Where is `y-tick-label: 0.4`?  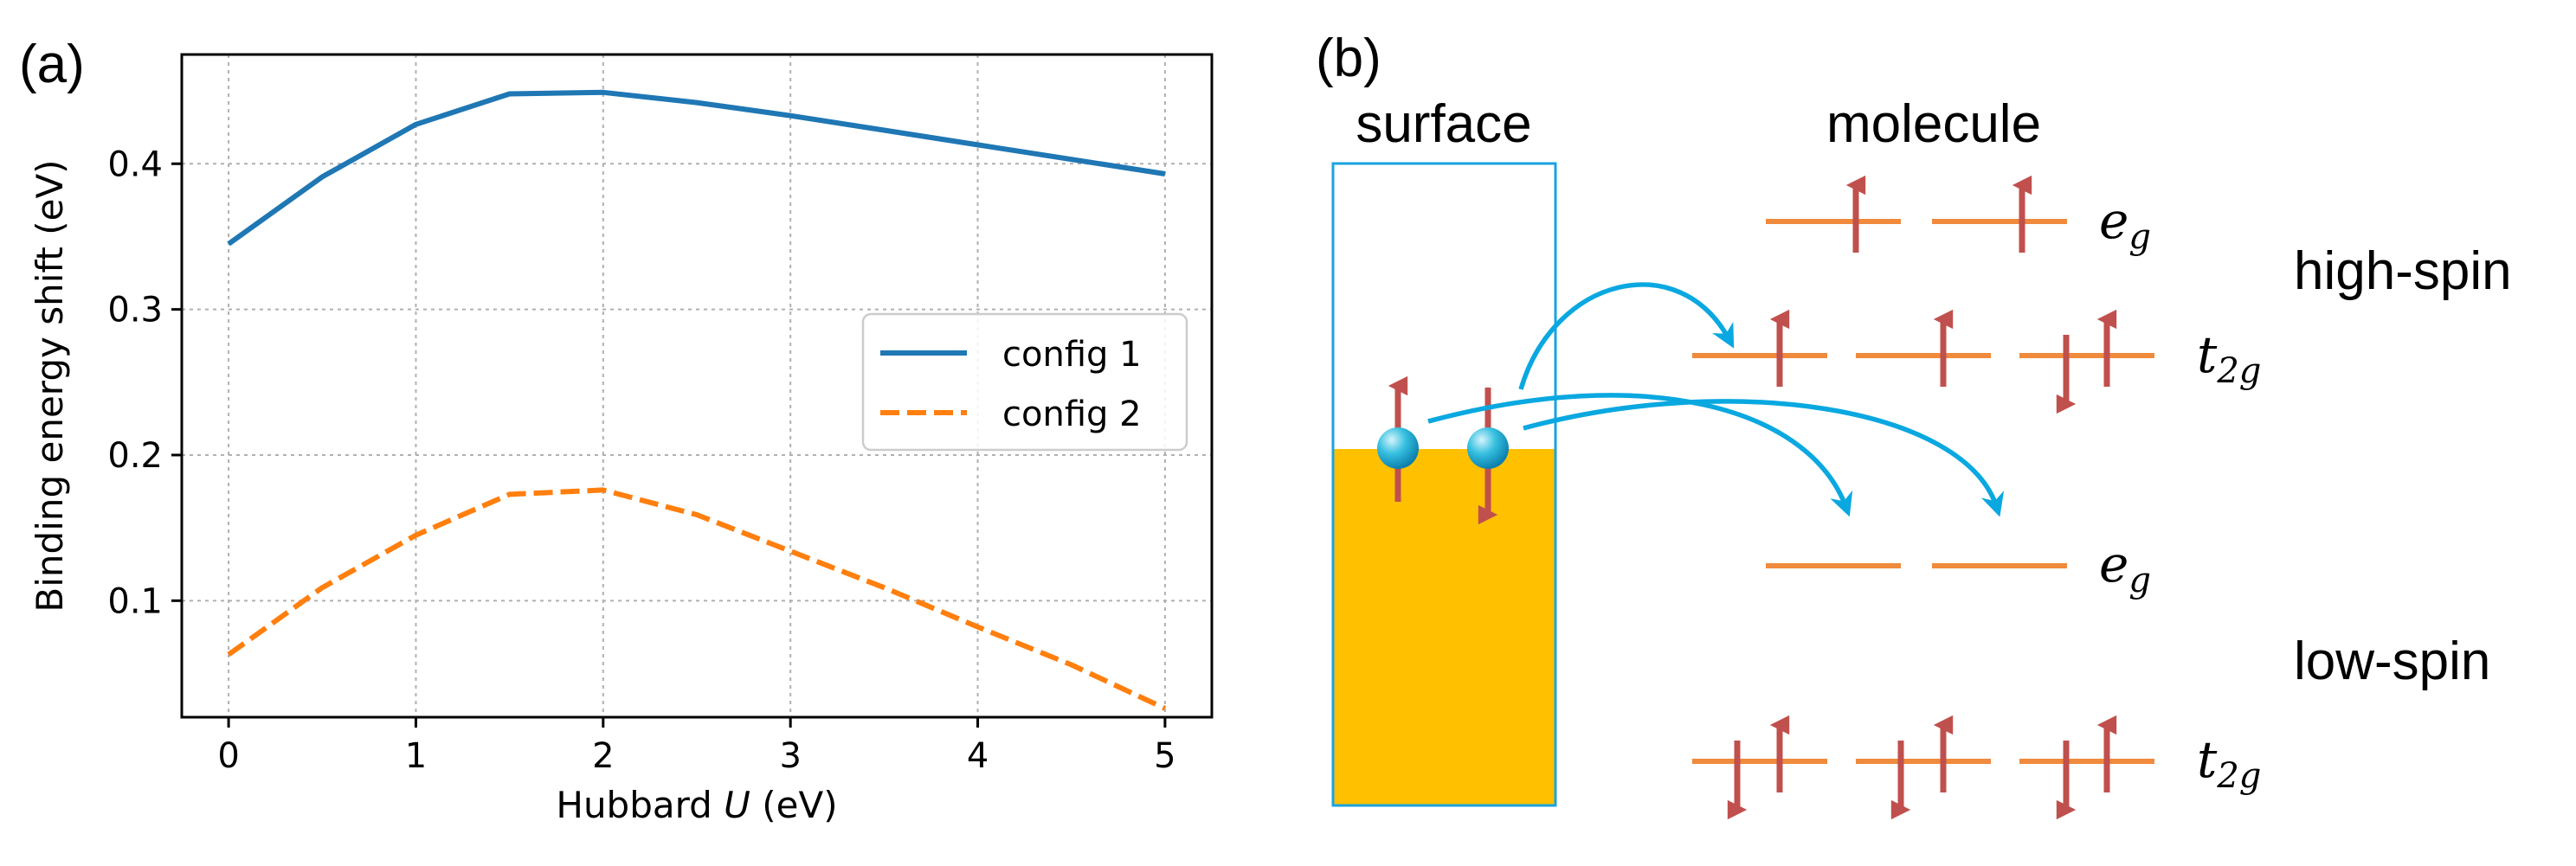
y-tick-label: 0.4 is located at coordinates (135, 164).